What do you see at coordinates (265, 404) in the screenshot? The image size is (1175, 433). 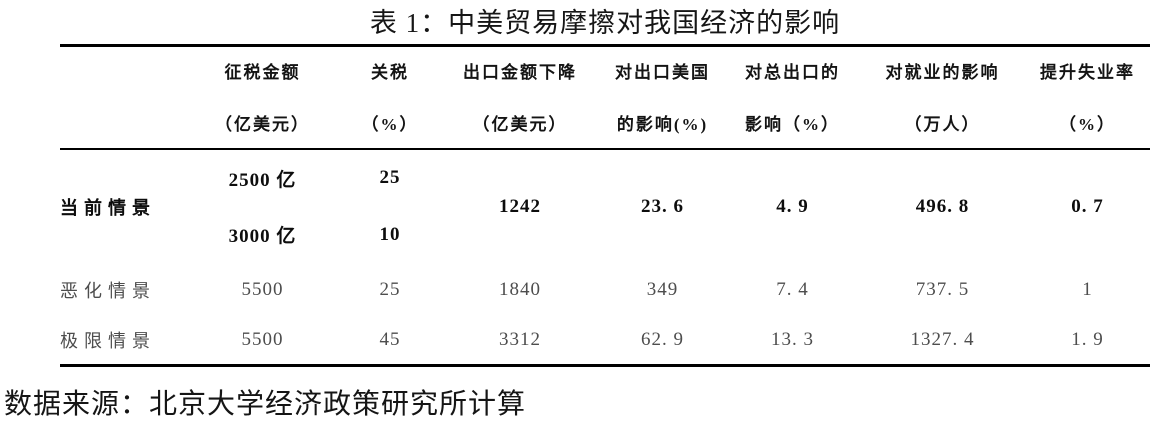 I see `data-source-note: 数据来源：北京大学经济政策研究所计算` at bounding box center [265, 404].